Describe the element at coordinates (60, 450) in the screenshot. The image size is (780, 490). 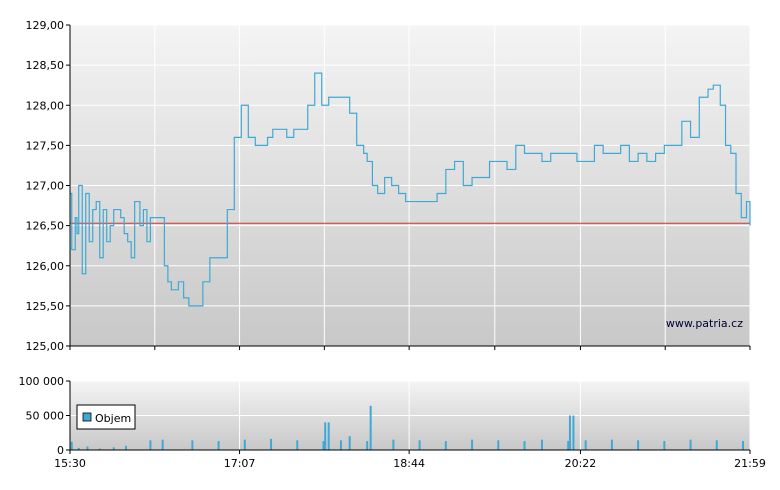
I see `volume-y-tick-label: 0` at that location.